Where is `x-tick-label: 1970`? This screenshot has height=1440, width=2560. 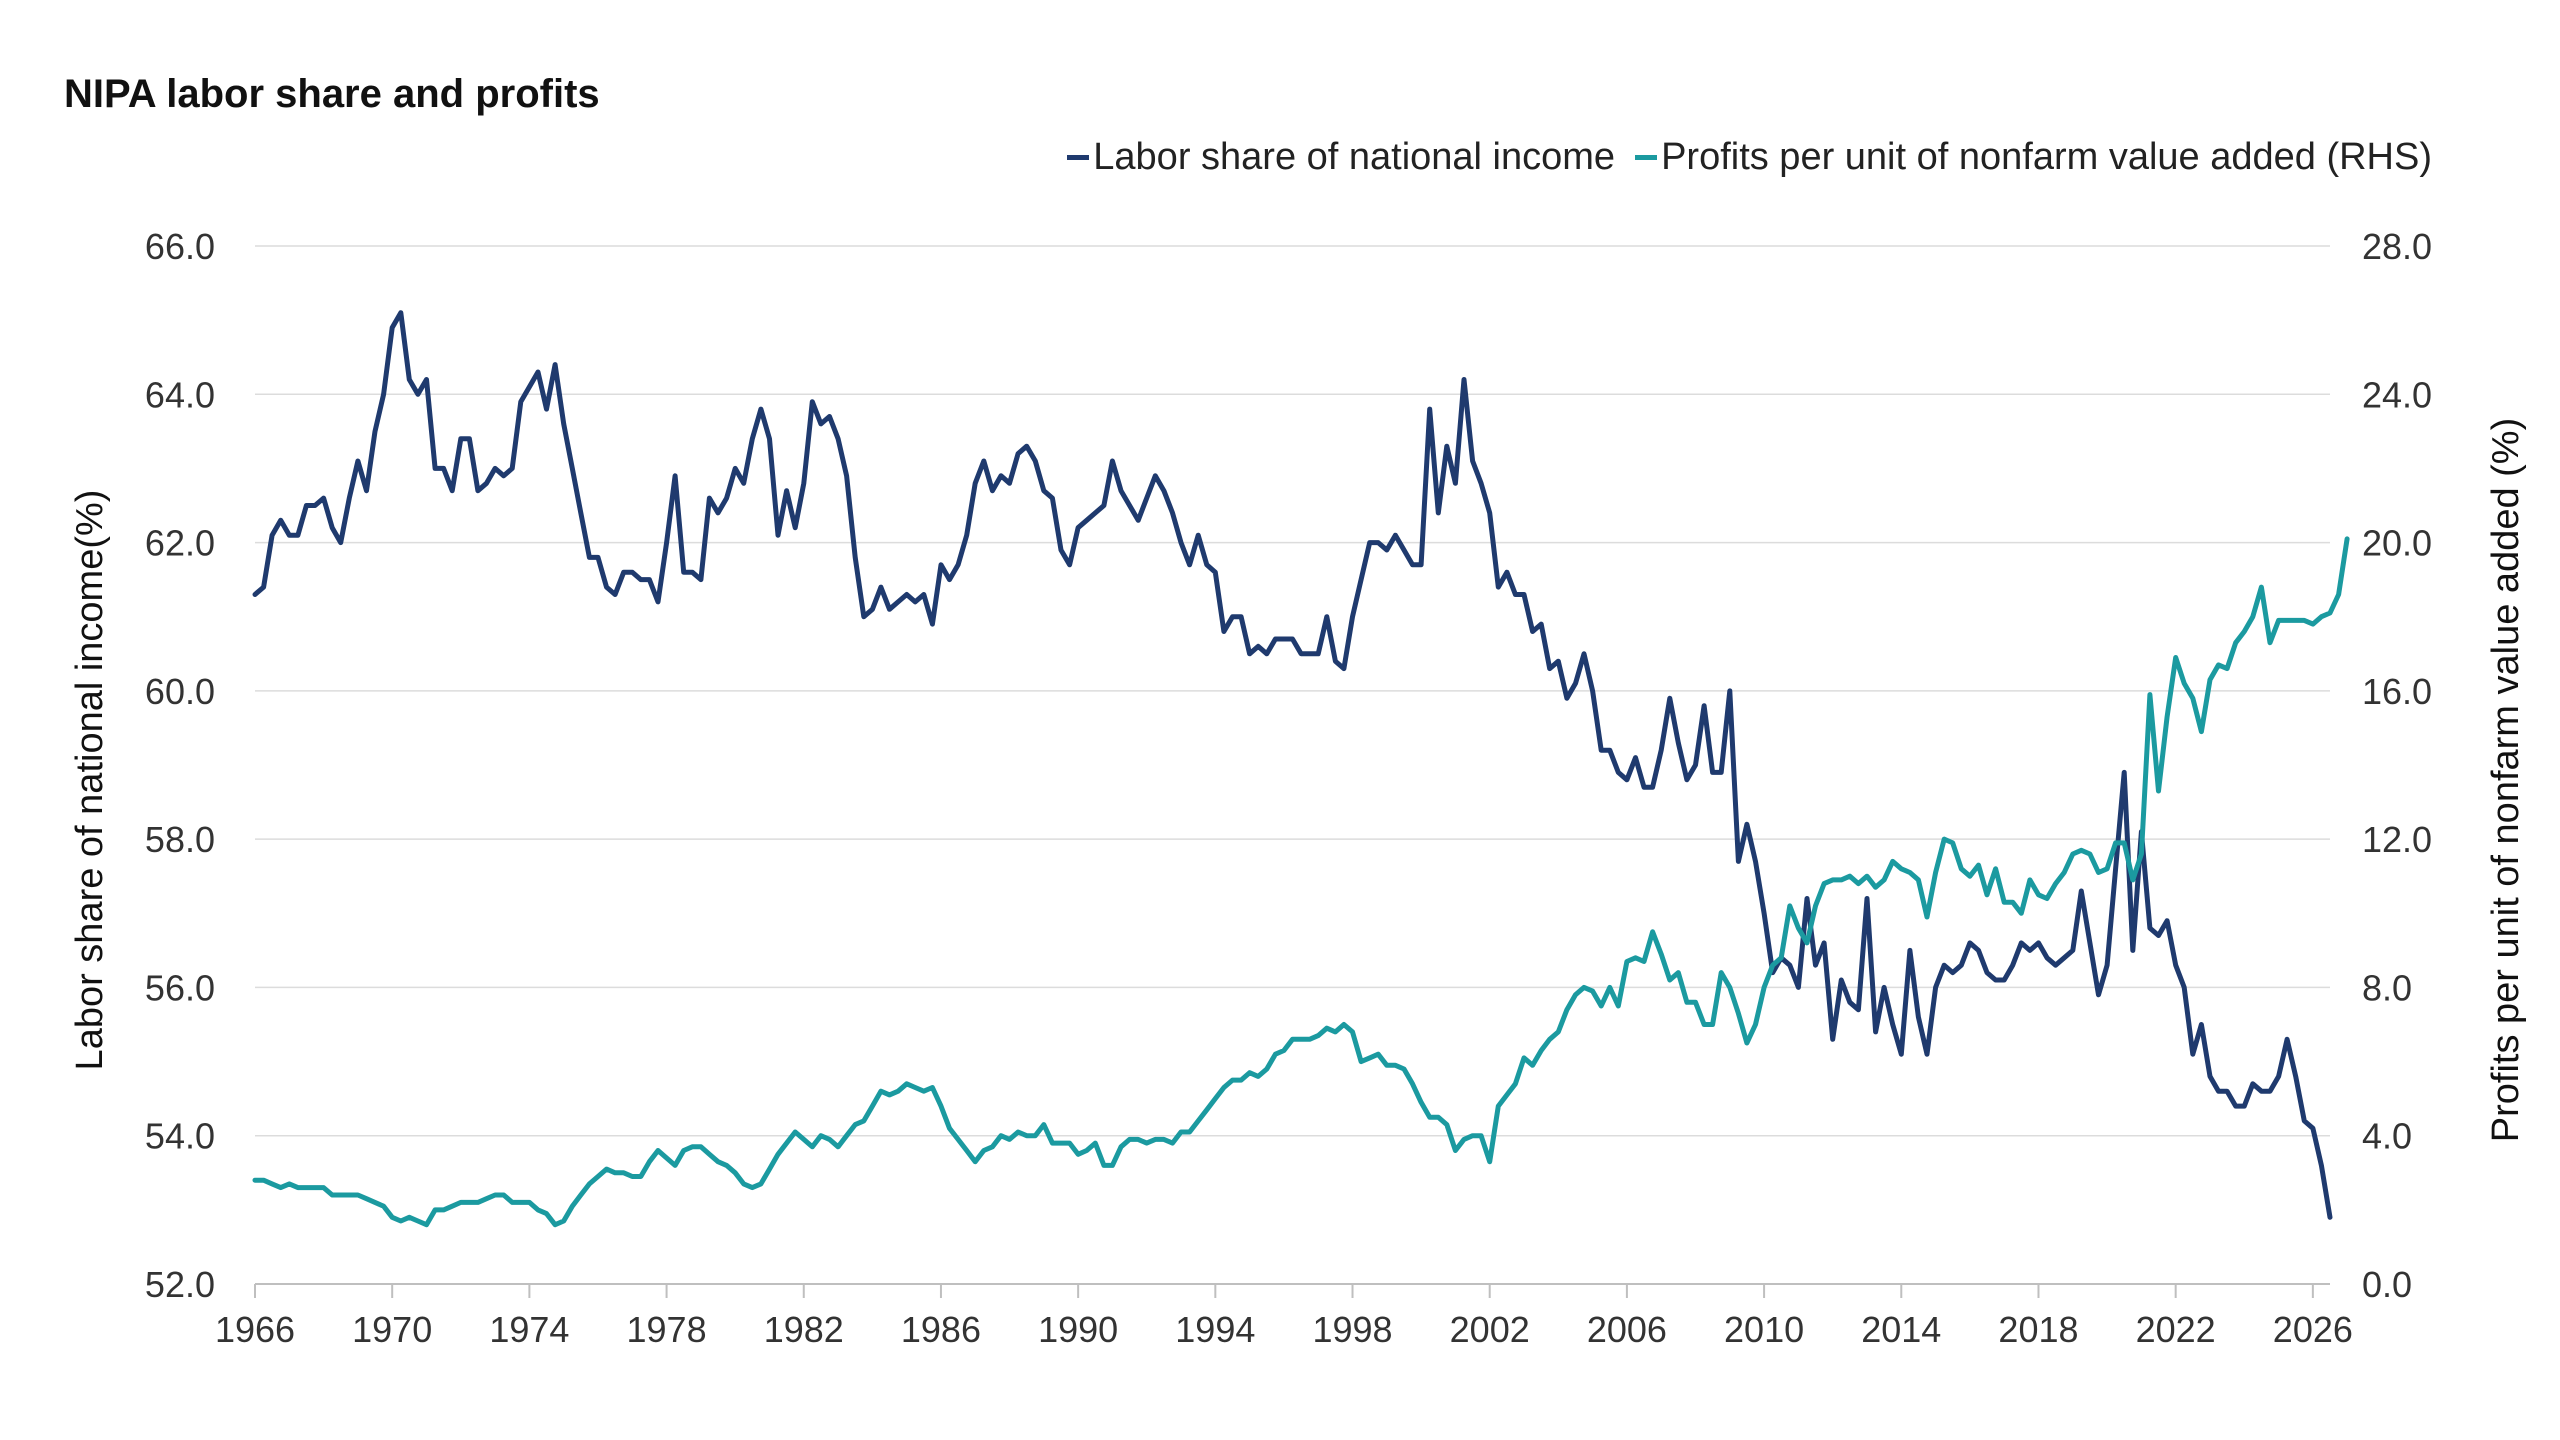 x-tick-label: 1970 is located at coordinates (392, 1329).